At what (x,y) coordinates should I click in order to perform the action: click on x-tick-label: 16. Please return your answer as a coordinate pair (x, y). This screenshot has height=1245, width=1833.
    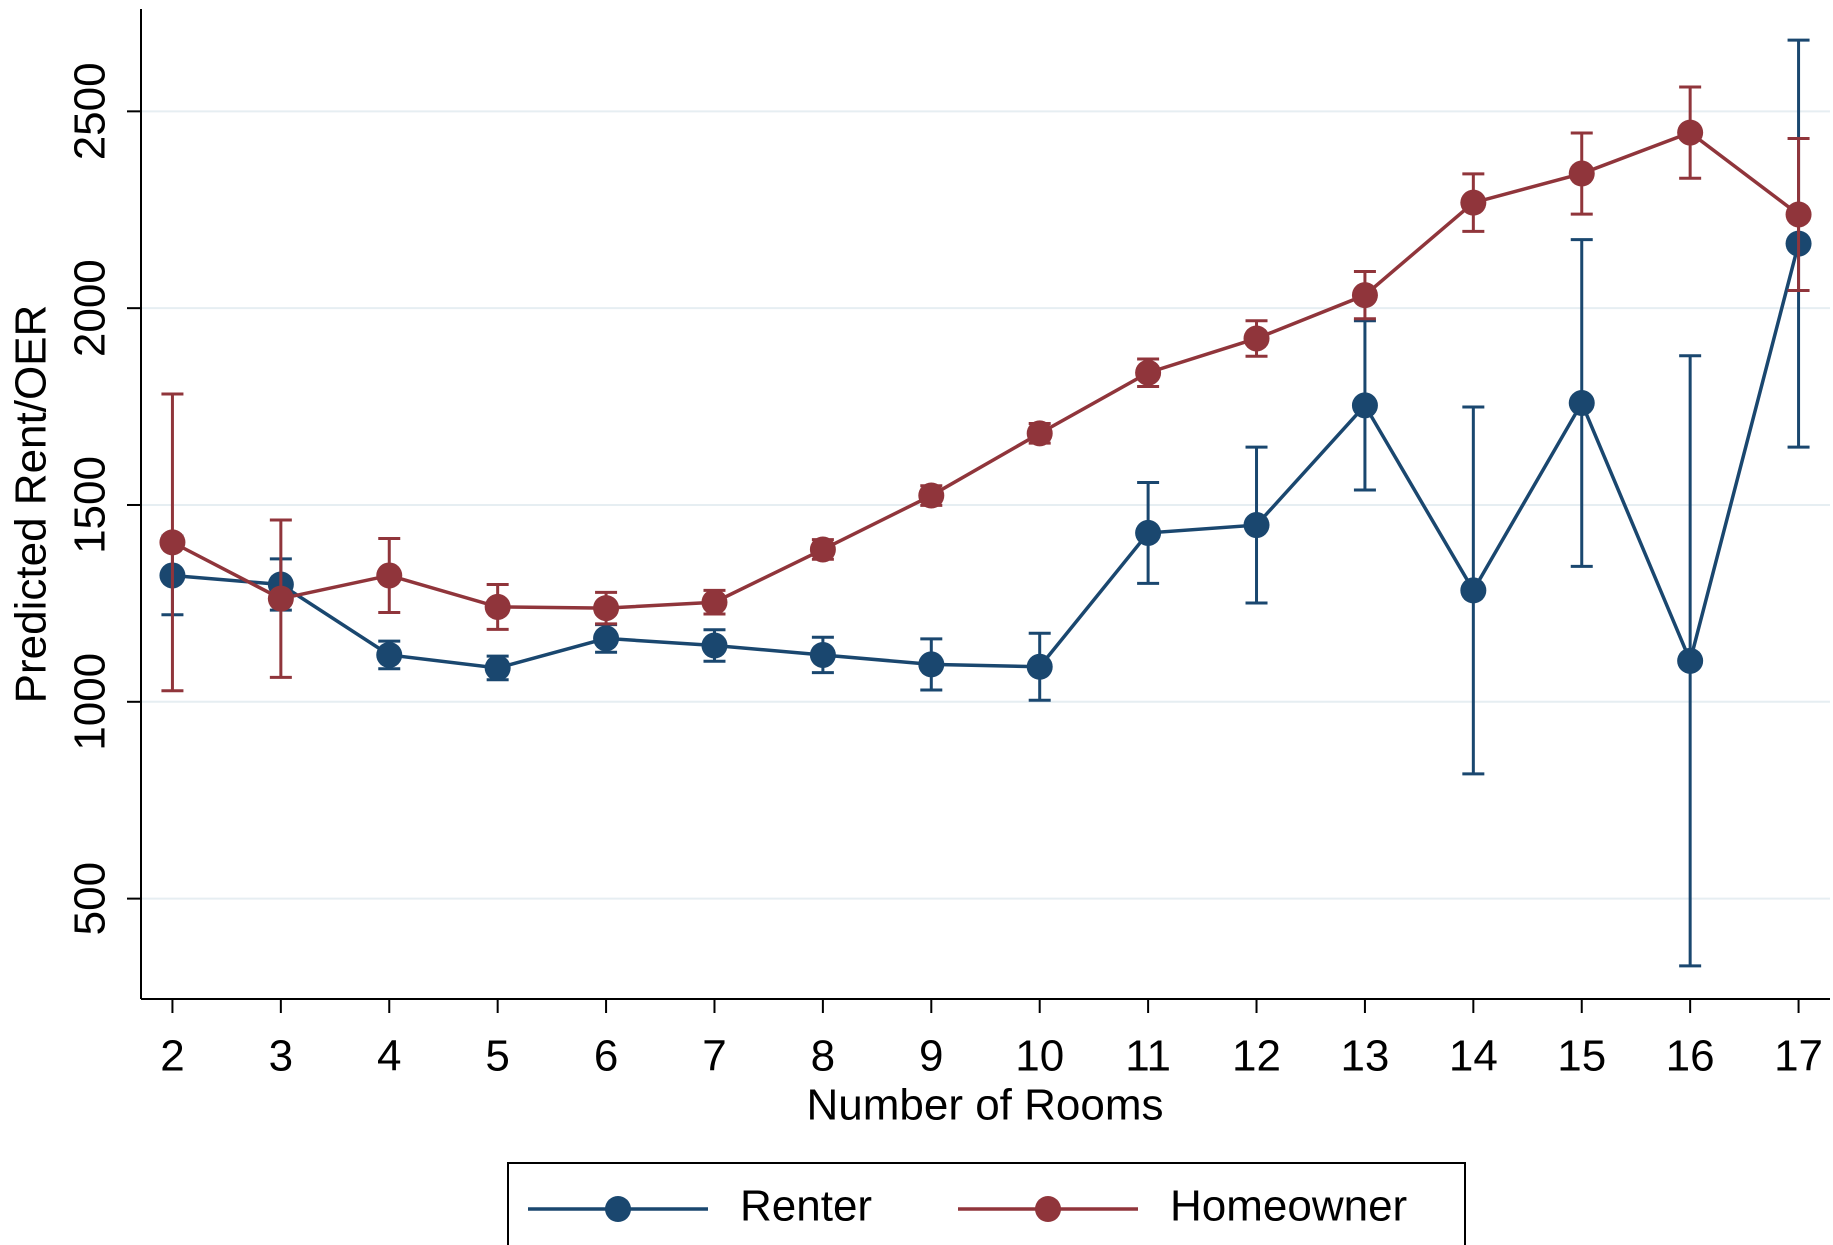
    Looking at the image, I should click on (1690, 1056).